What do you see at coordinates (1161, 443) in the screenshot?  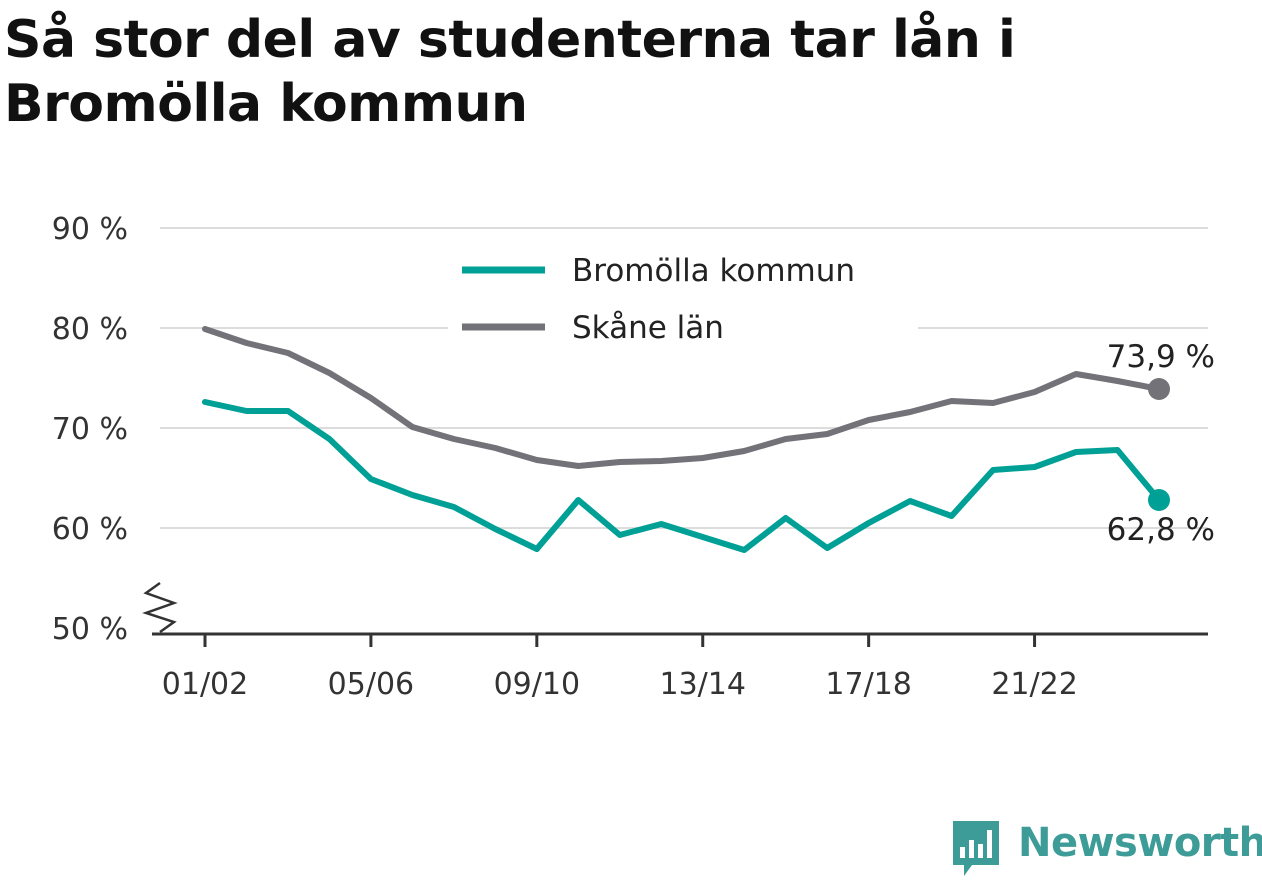 I see `end-labels: 62,8 % 73,9 %` at bounding box center [1161, 443].